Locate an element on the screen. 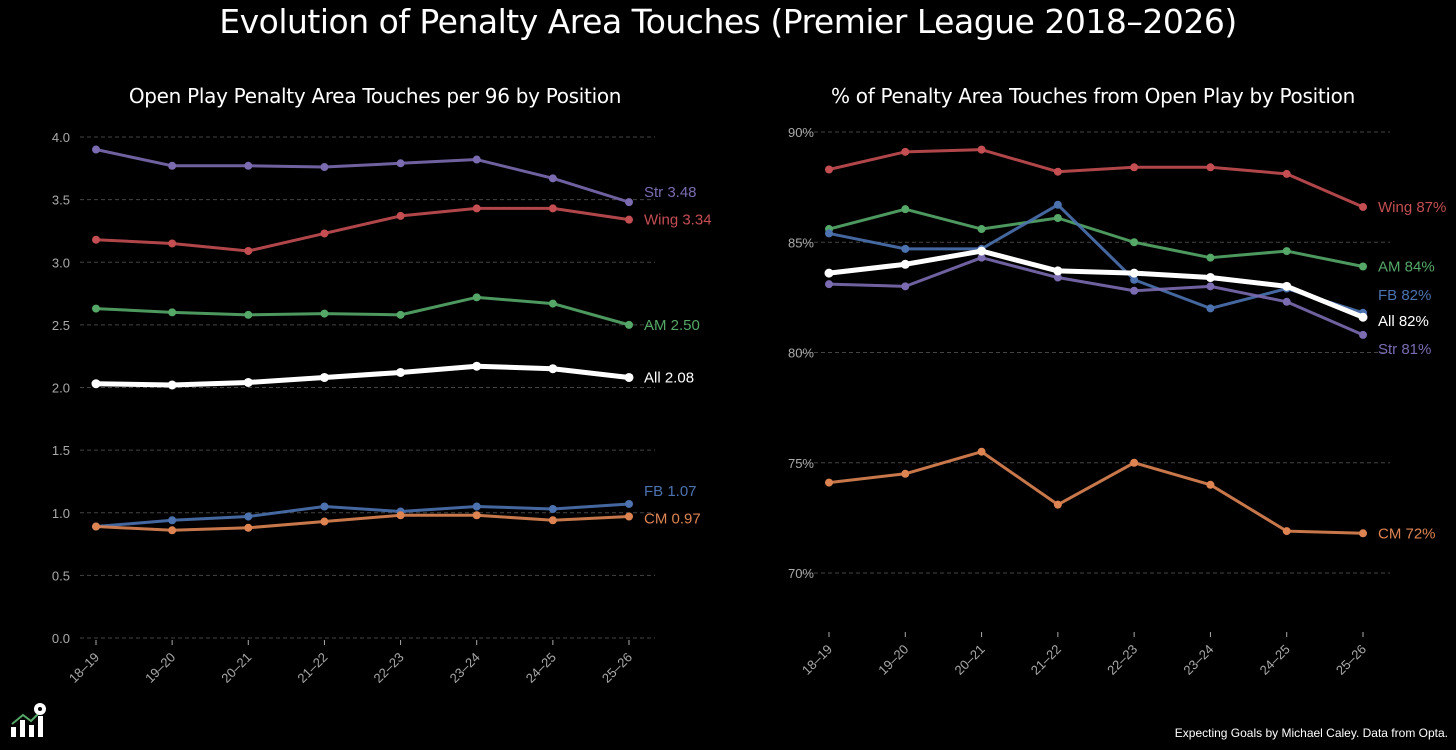  left-xtick-label: 19–20 is located at coordinates (160, 668).